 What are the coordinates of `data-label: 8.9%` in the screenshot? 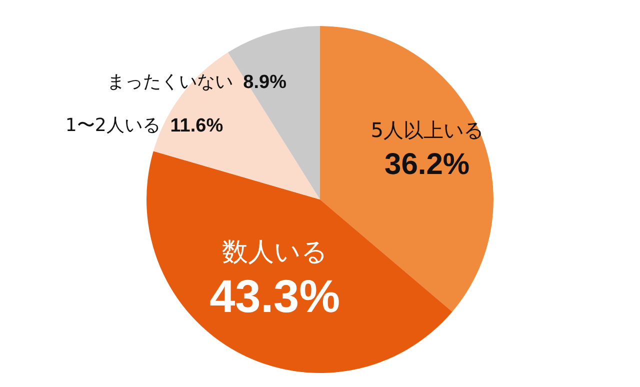 It's located at (265, 82).